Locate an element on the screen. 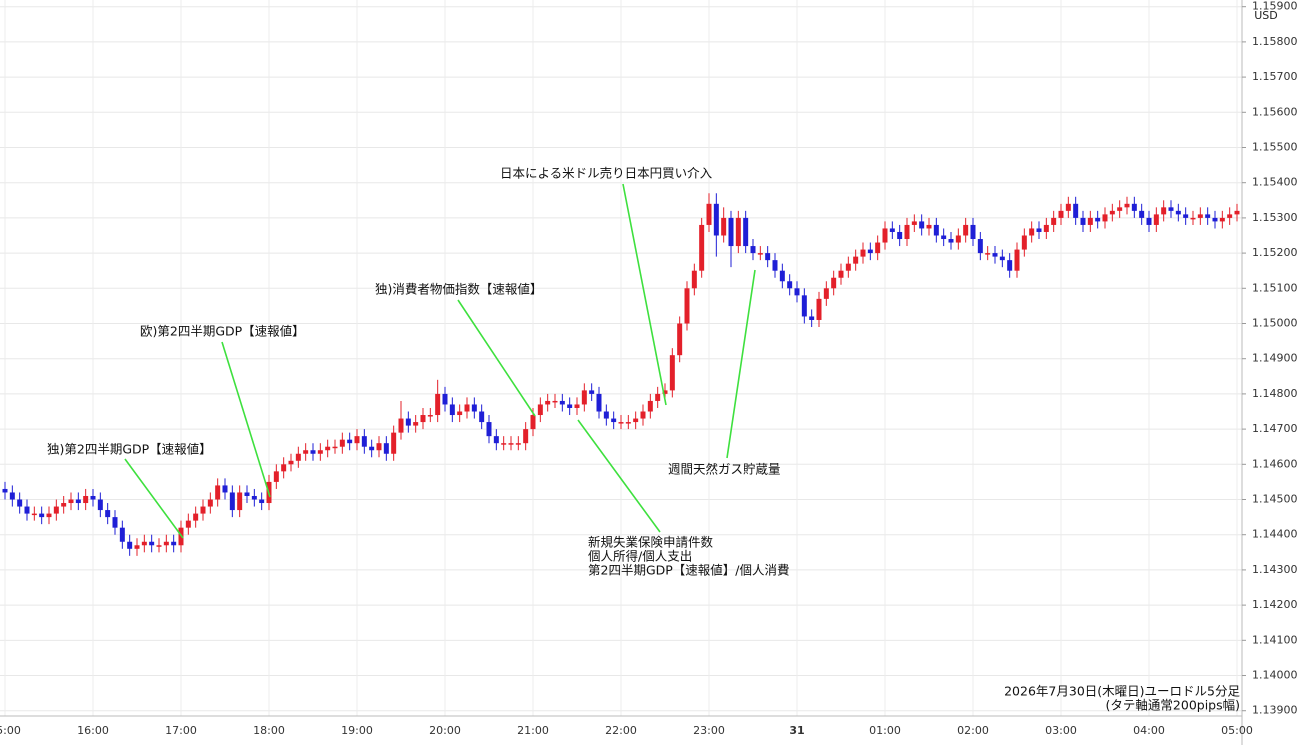  currency-label: USD is located at coordinates (1266, 15).